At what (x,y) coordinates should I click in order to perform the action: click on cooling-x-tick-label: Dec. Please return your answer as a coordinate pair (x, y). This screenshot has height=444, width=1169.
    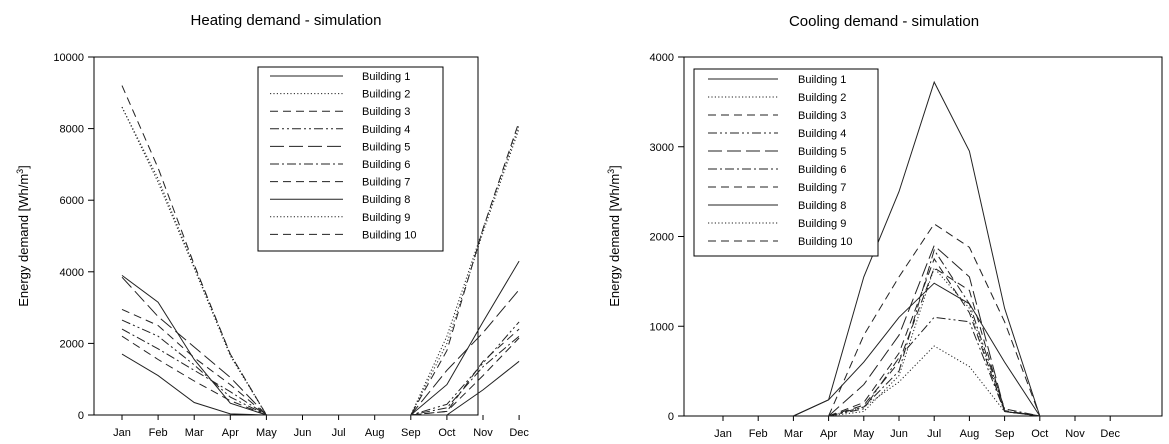
    Looking at the image, I should click on (1110, 434).